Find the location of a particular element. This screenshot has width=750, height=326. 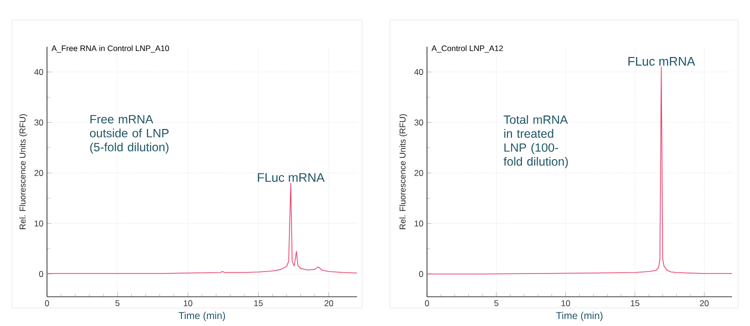

annotation: Total mRNA in treated LNP (100-fold dilution) is located at coordinates (536, 141).